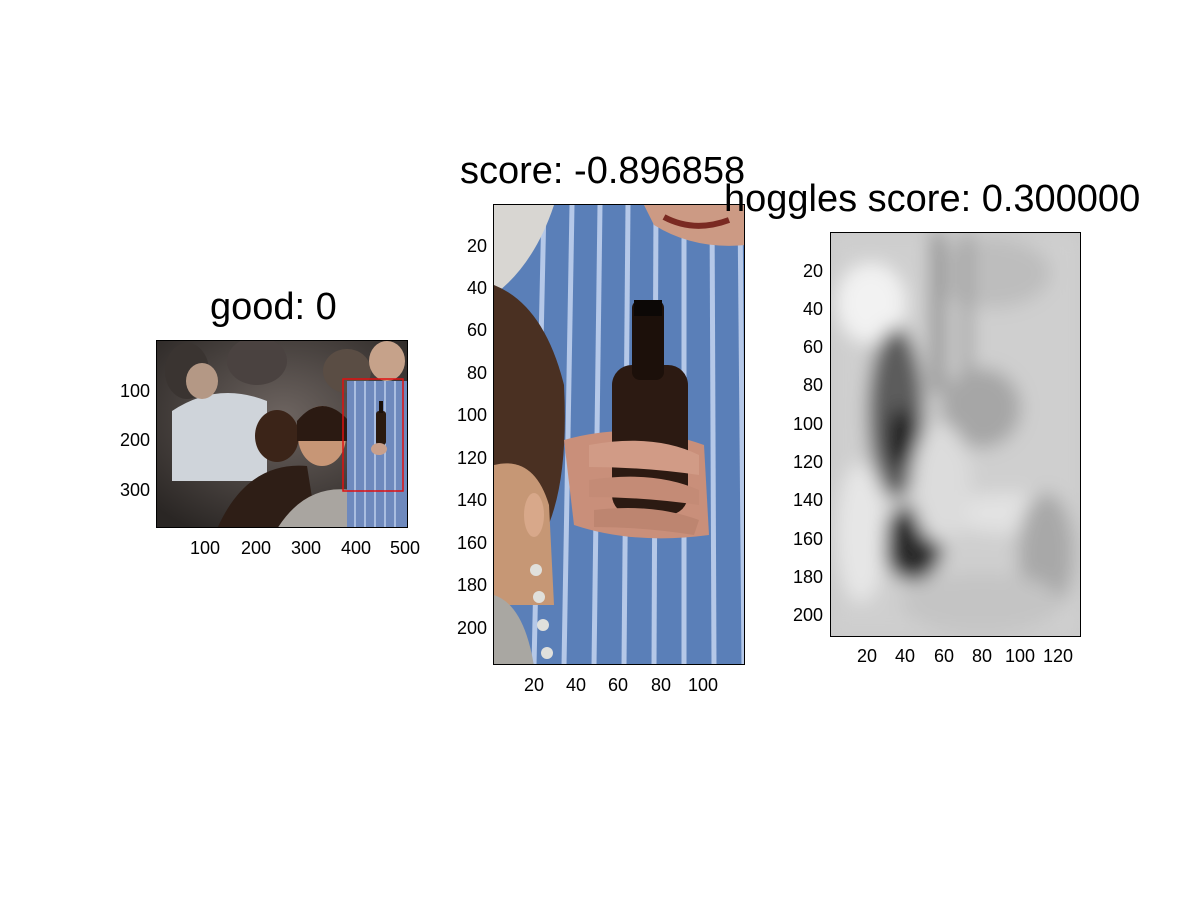  What do you see at coordinates (273, 307) in the screenshot?
I see `panel-title-good: good: 0` at bounding box center [273, 307].